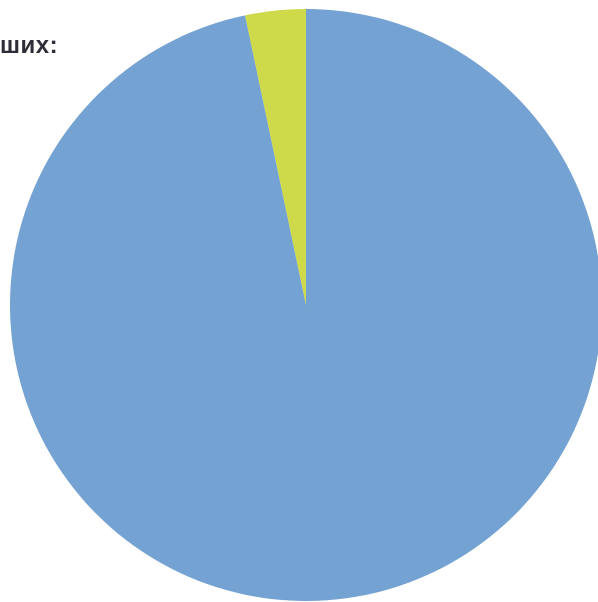 The image size is (598, 602). I want to click on chart-heading: ших:, so click(29, 45).